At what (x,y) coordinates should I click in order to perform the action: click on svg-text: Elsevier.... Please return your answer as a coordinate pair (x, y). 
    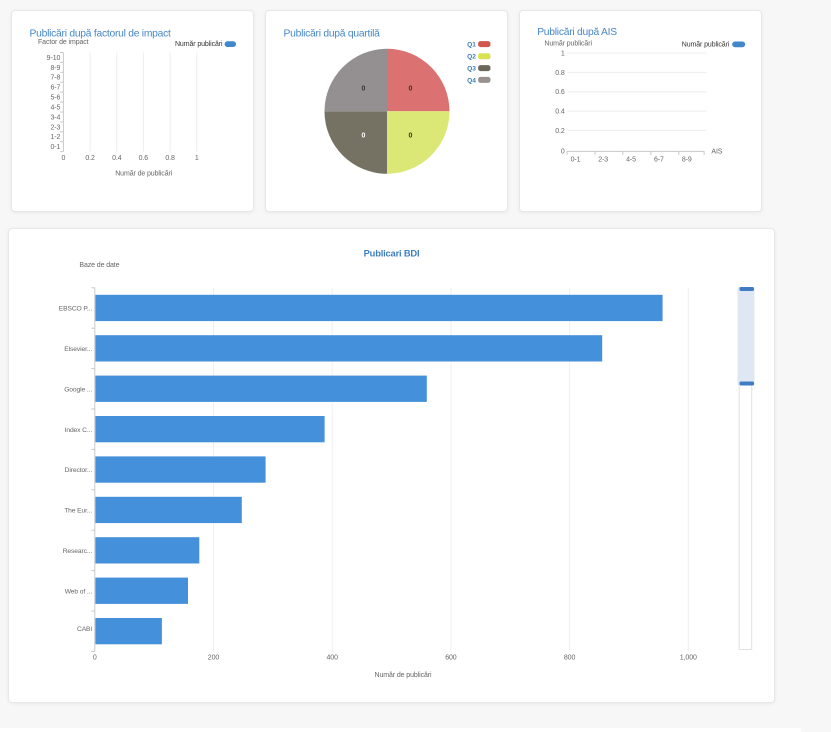
    Looking at the image, I should click on (78, 349).